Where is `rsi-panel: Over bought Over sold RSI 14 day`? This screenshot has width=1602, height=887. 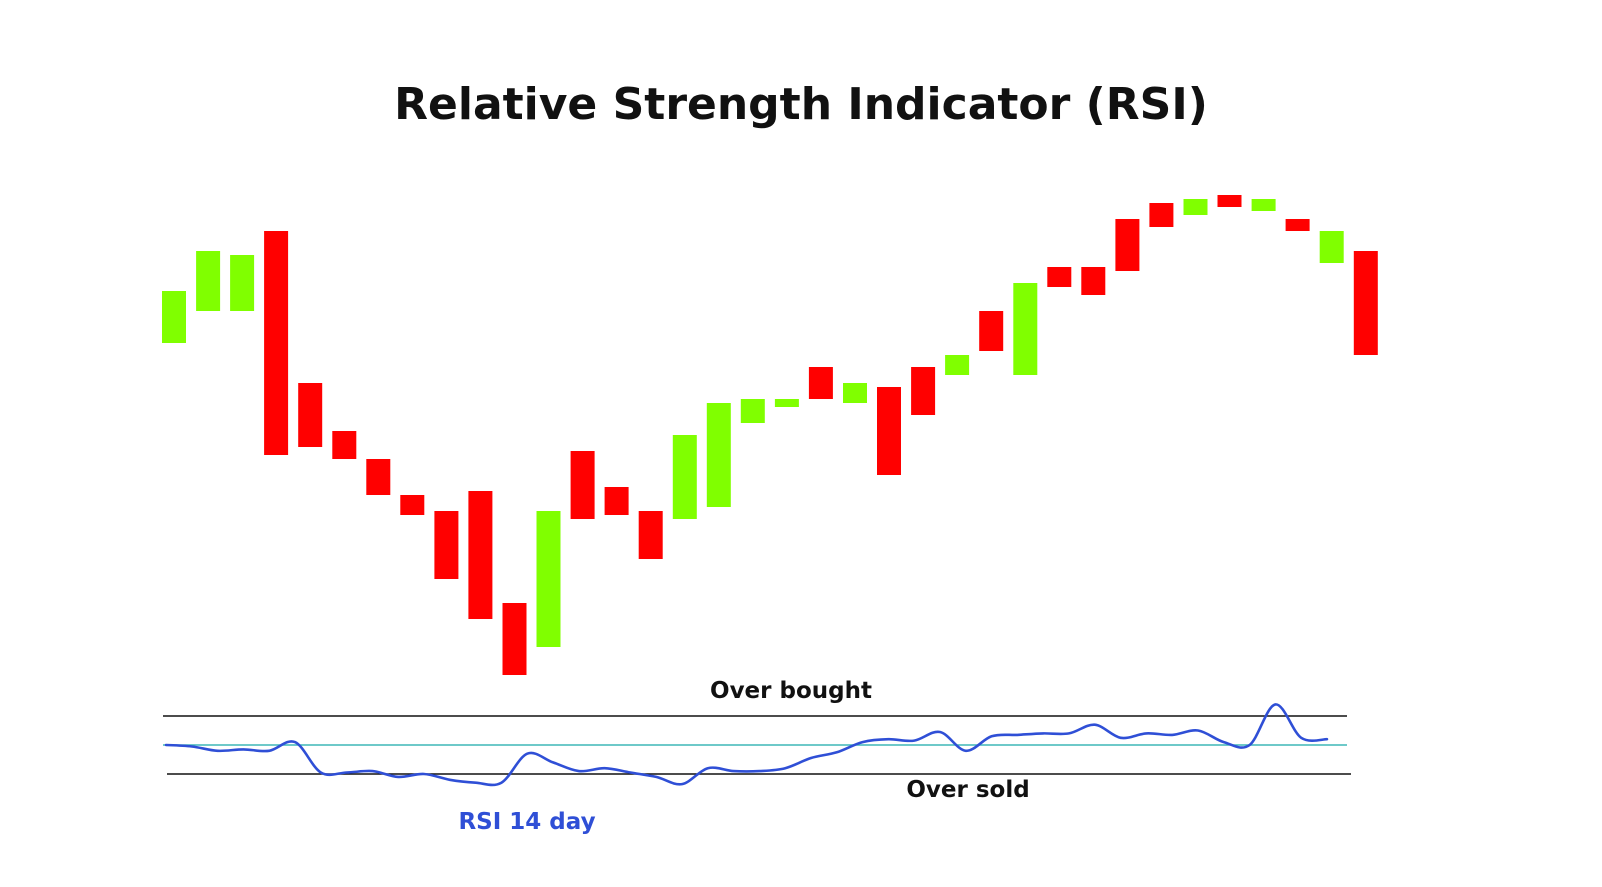
rsi-panel: Over bought Over sold RSI 14 day is located at coordinates (757, 756).